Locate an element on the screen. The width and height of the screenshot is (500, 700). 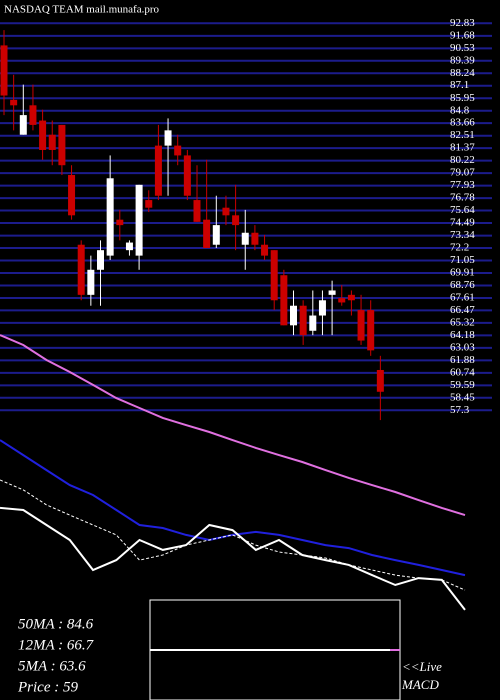
macd-label: <<Live is located at coordinates (422, 666).